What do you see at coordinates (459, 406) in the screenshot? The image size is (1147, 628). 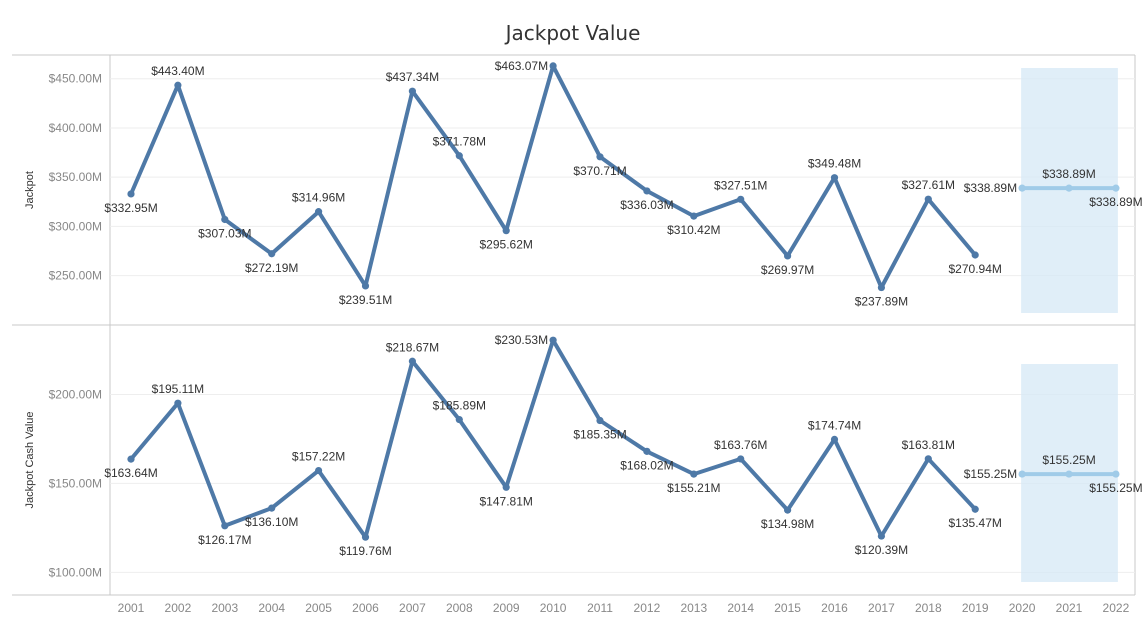 I see `actual-data-label: $185.89M` at bounding box center [459, 406].